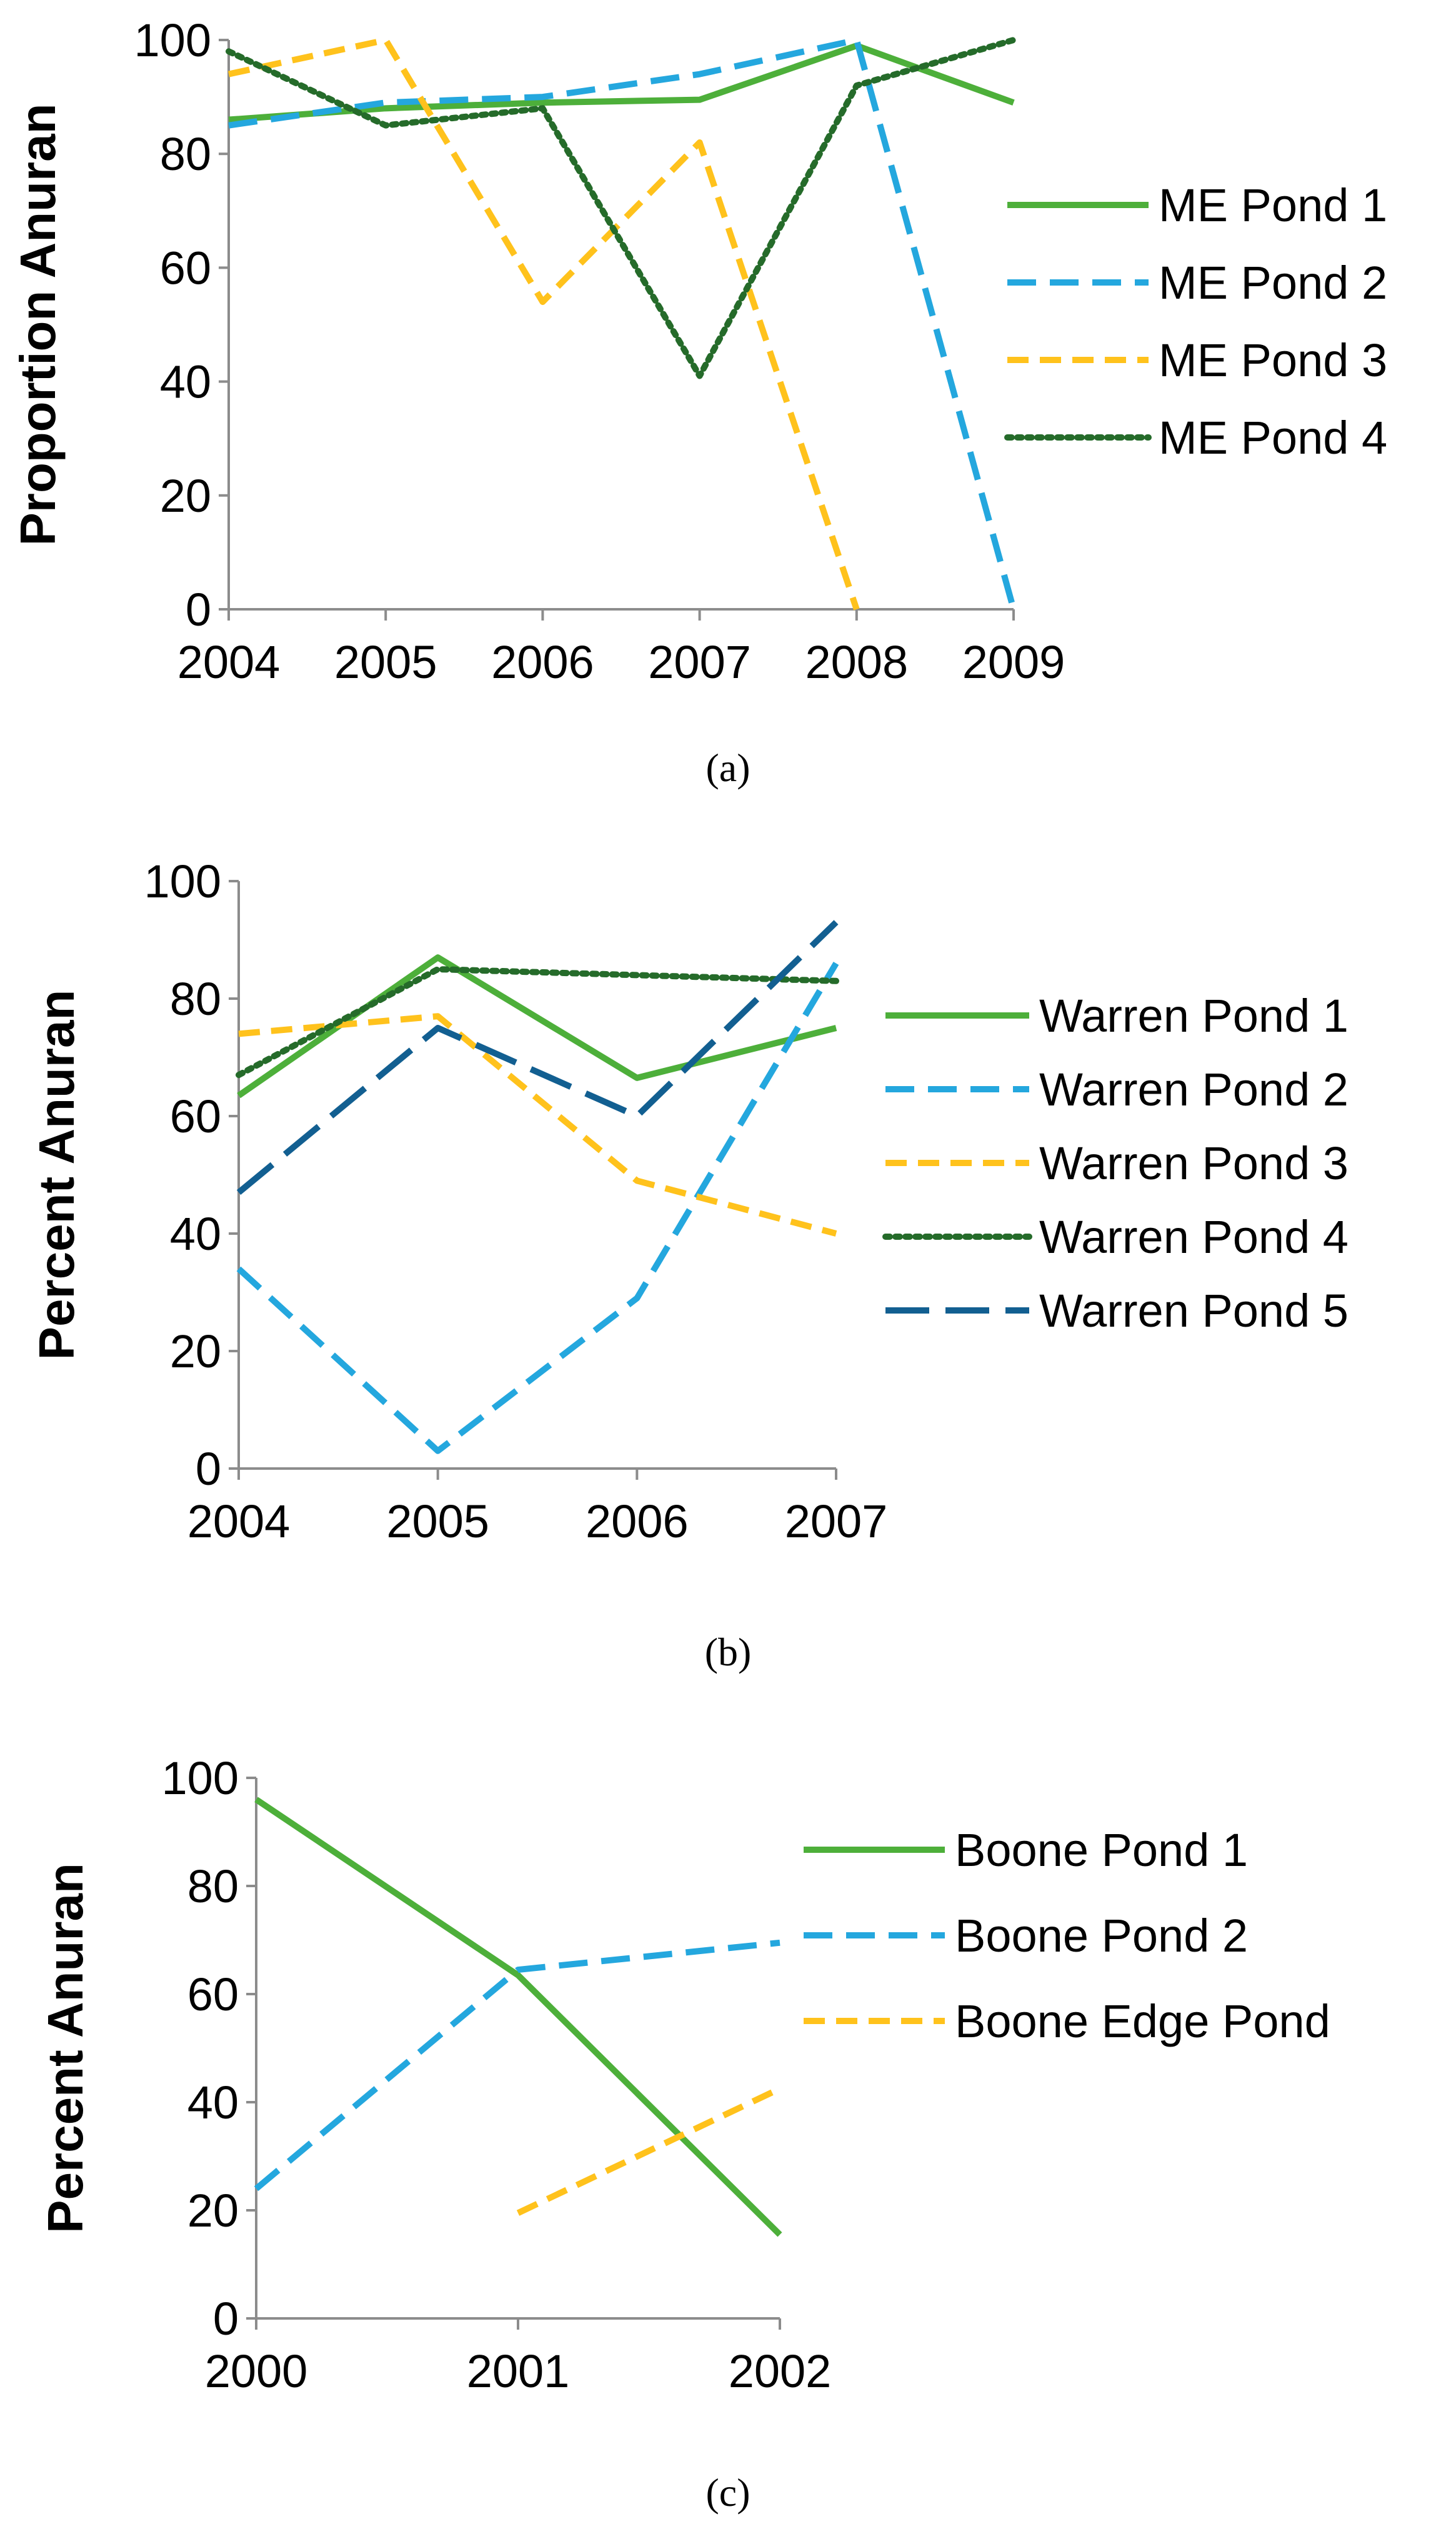  I want to click on legend-label: Boone Pond 2, so click(1101, 1936).